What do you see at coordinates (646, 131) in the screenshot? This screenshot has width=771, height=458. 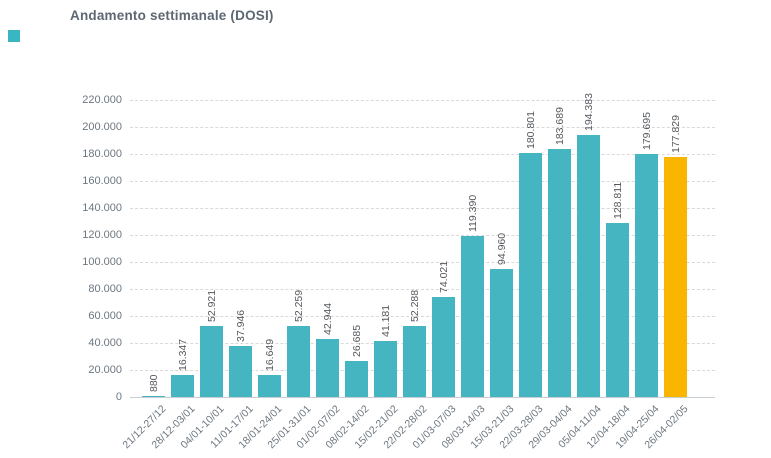 I see `bar-value-label: 179.695` at bounding box center [646, 131].